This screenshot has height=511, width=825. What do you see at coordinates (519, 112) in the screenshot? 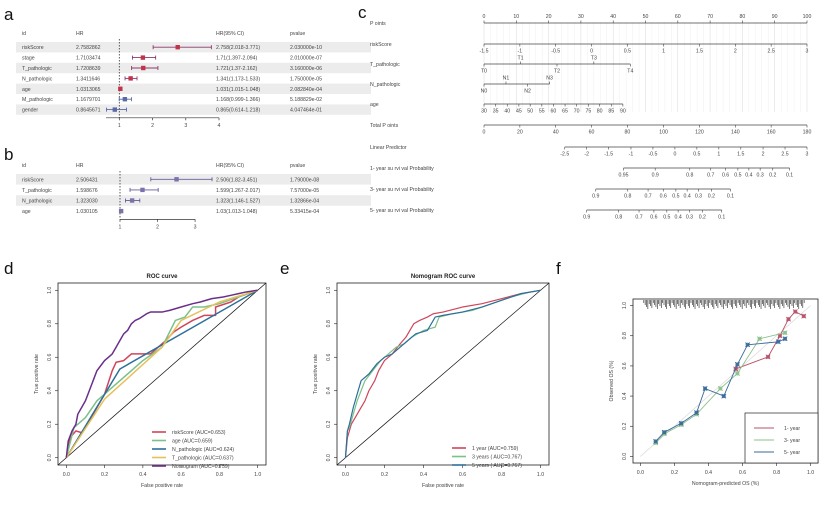
I see `nomogram-tick-label: 45` at bounding box center [519, 112].